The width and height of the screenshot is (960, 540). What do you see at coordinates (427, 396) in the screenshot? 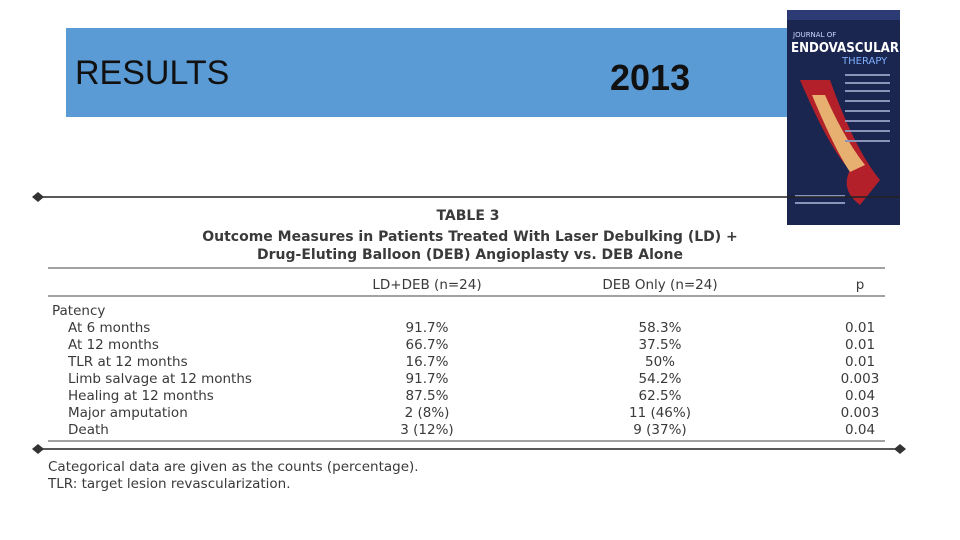
I see `cell: 87.5%` at bounding box center [427, 396].